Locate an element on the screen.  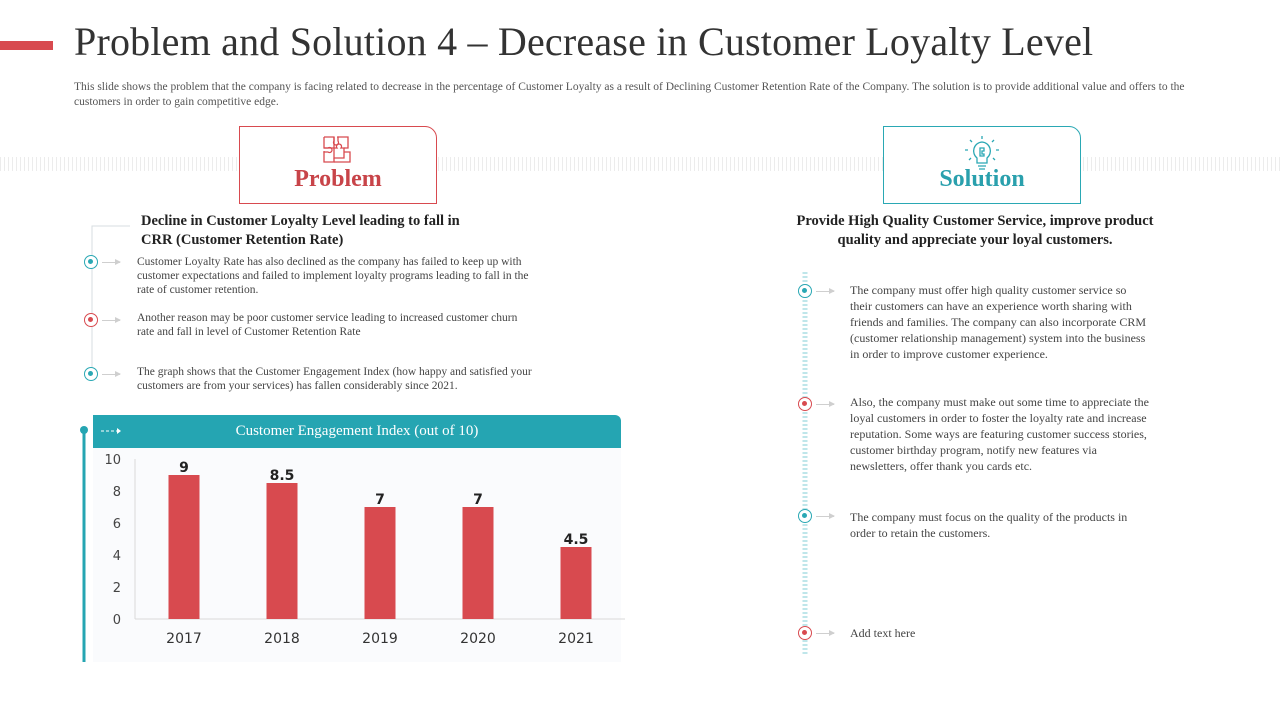
solution-bullet-3-icon is located at coordinates (805, 516).